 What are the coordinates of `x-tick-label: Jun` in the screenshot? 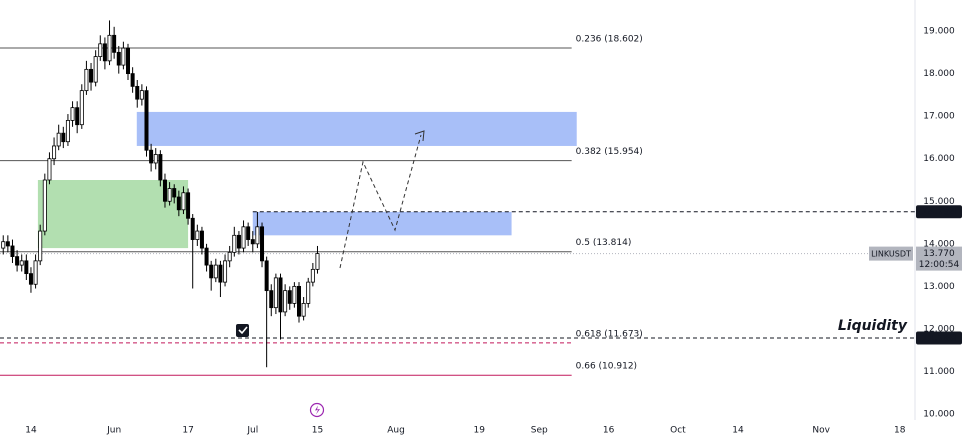 It's located at (113, 431).